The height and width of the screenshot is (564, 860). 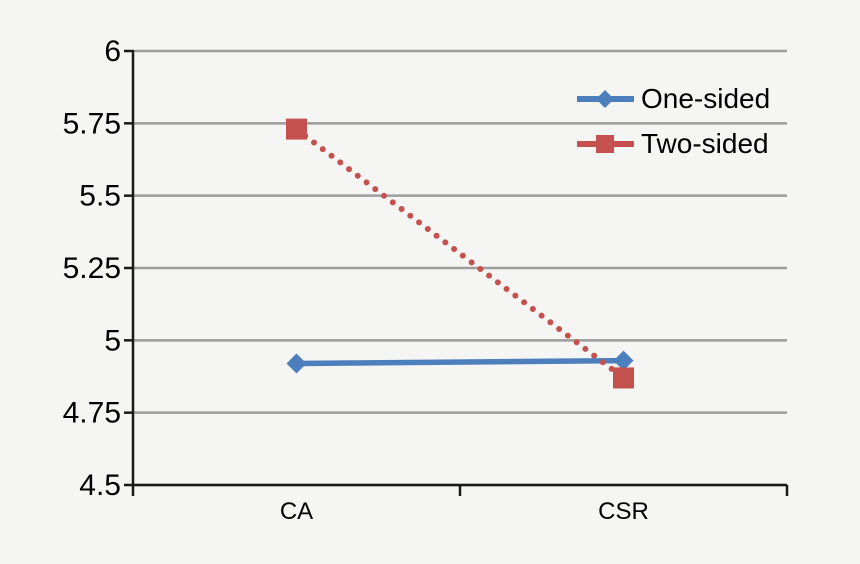 I want to click on two-sided-line-square-icon, so click(x=605, y=143).